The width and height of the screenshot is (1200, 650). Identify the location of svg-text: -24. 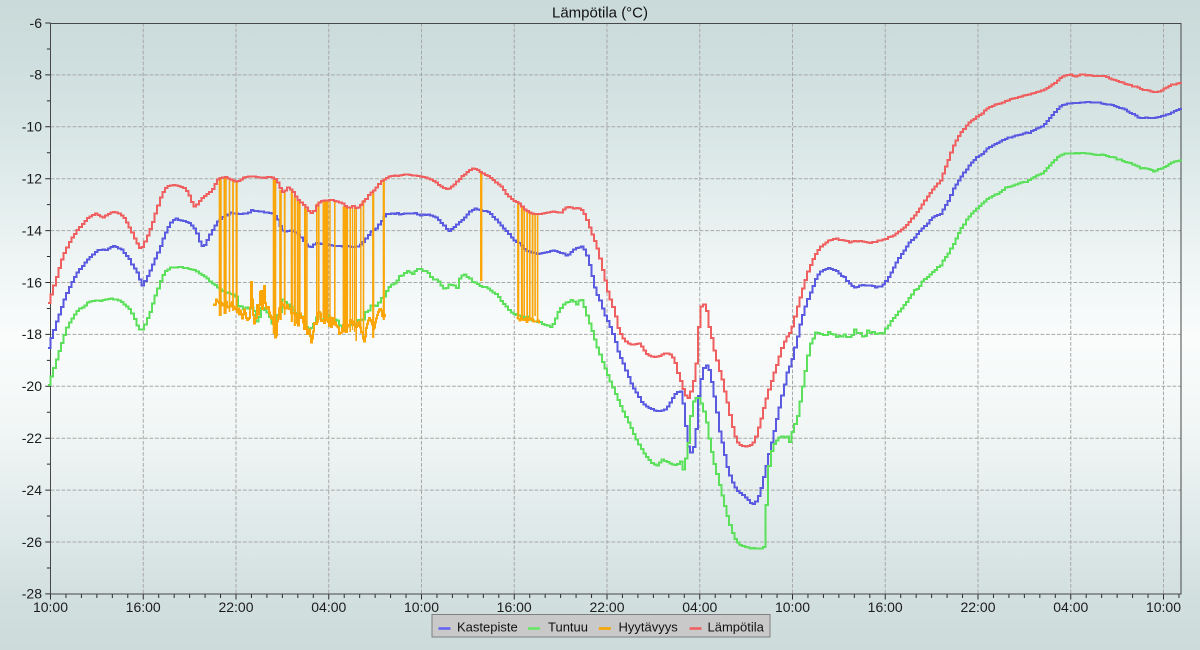
(32, 490).